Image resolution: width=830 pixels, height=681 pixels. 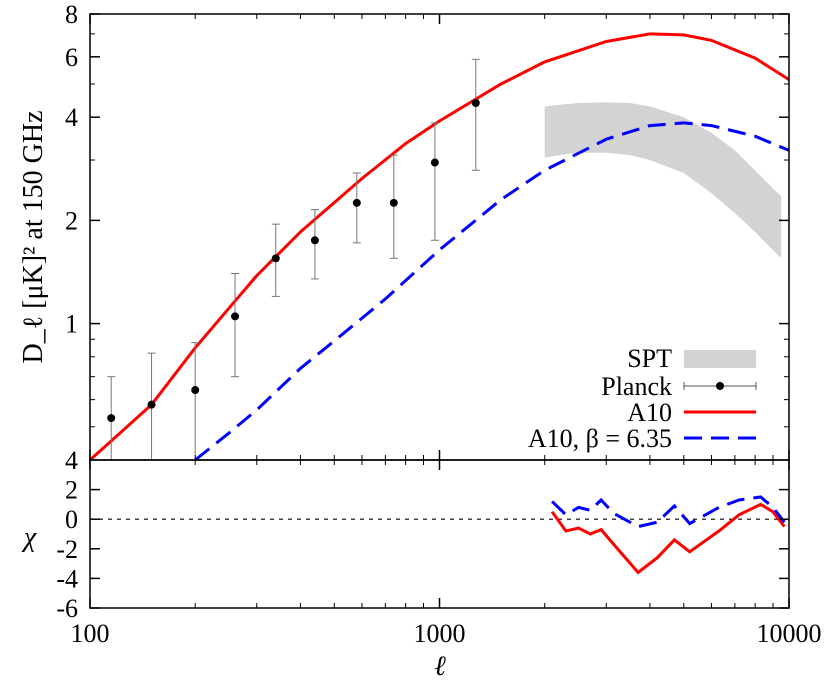 What do you see at coordinates (789, 633) in the screenshot?
I see `x-tick-label: 10000` at bounding box center [789, 633].